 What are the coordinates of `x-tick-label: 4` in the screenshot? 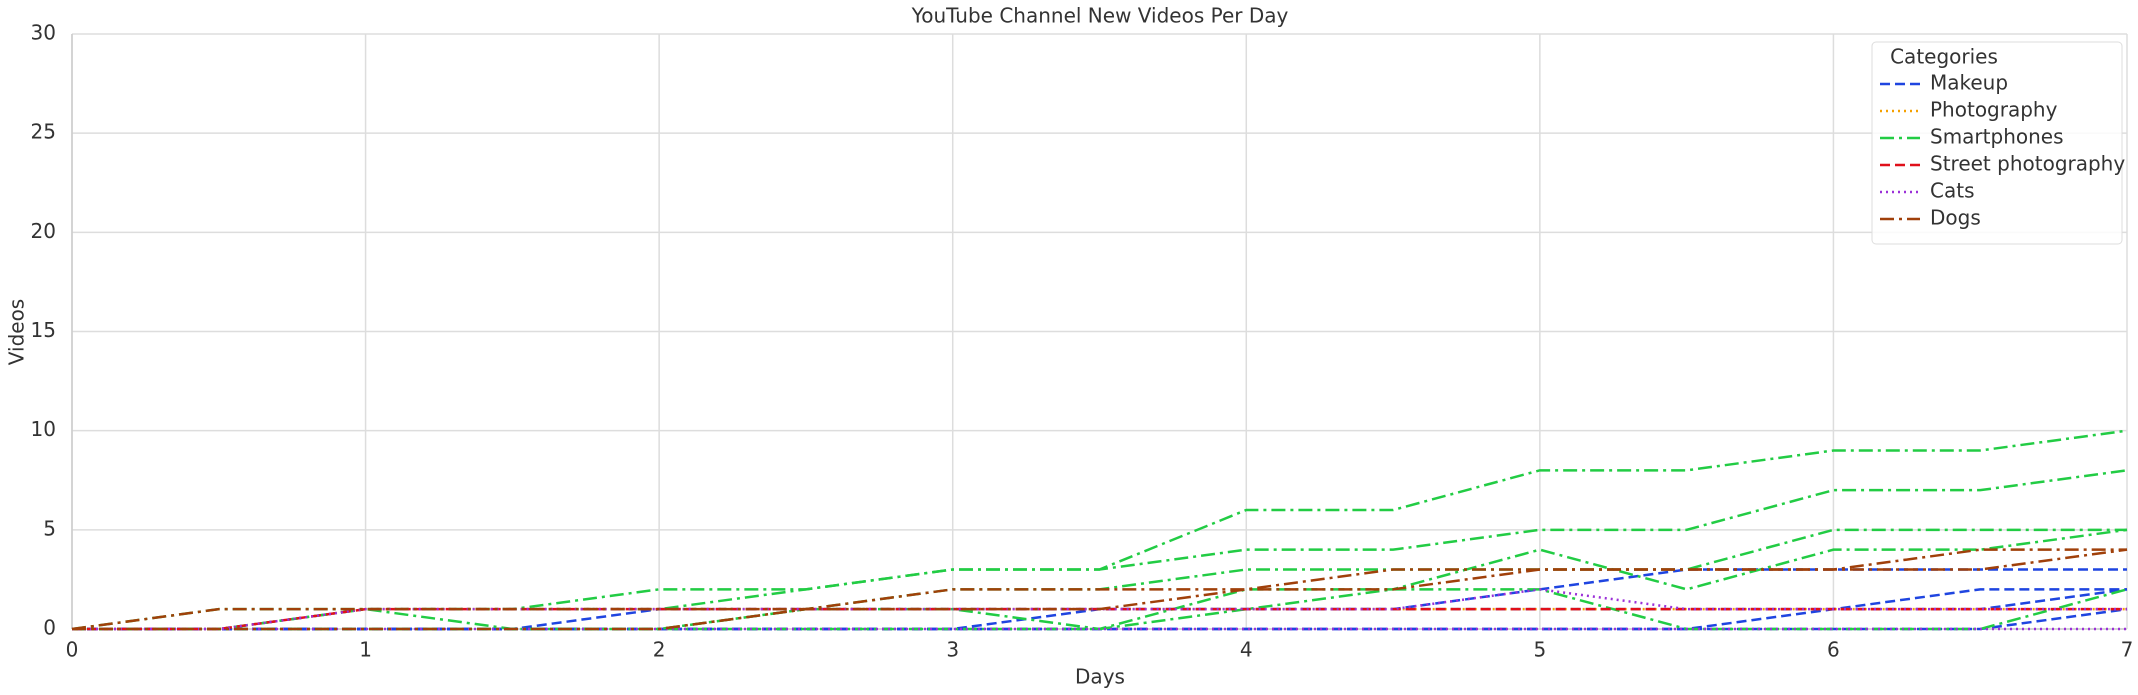 It's located at (1246, 650).